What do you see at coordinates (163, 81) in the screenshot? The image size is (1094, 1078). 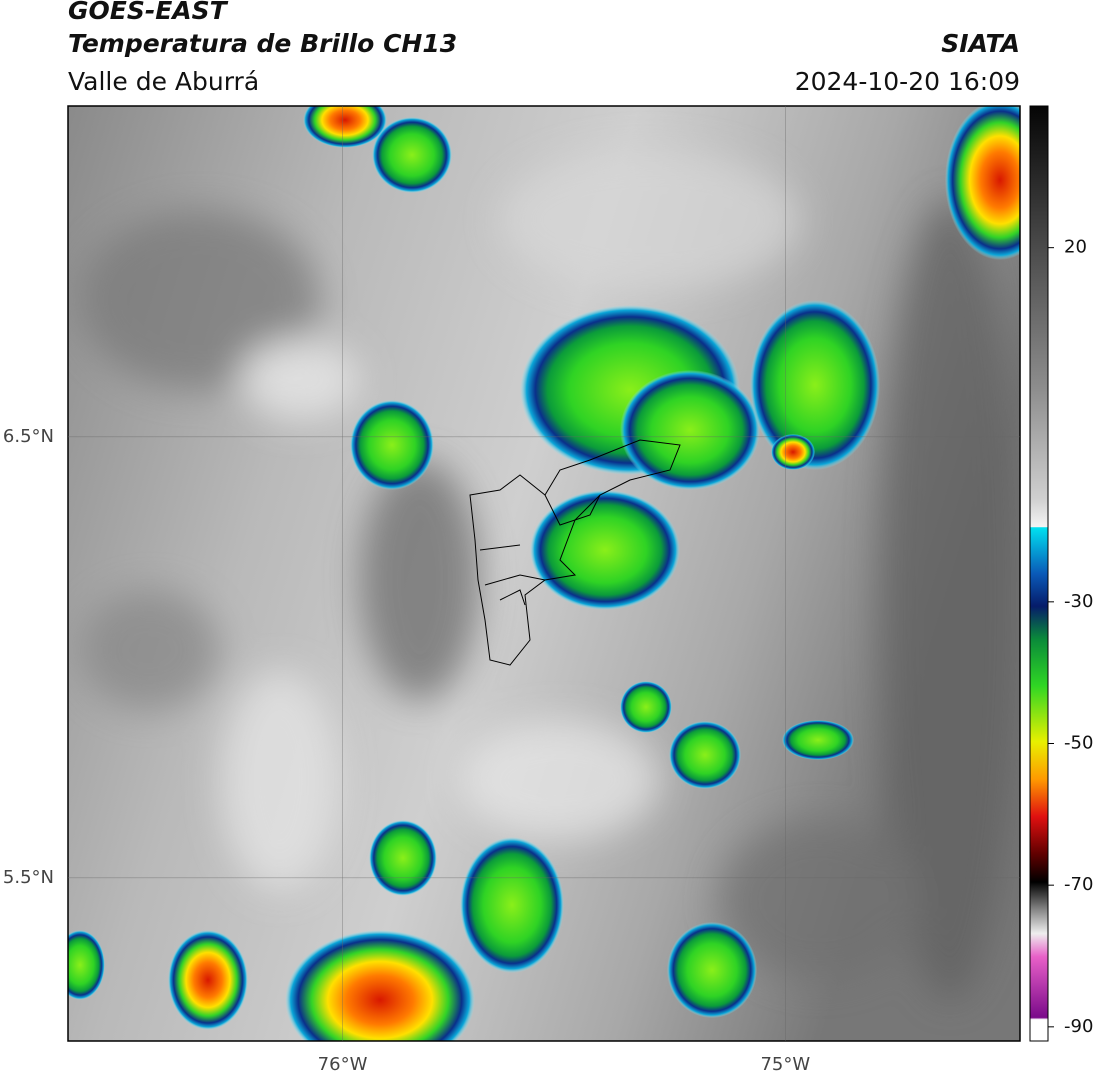 I see `region: Valle de Aburrá` at bounding box center [163, 81].